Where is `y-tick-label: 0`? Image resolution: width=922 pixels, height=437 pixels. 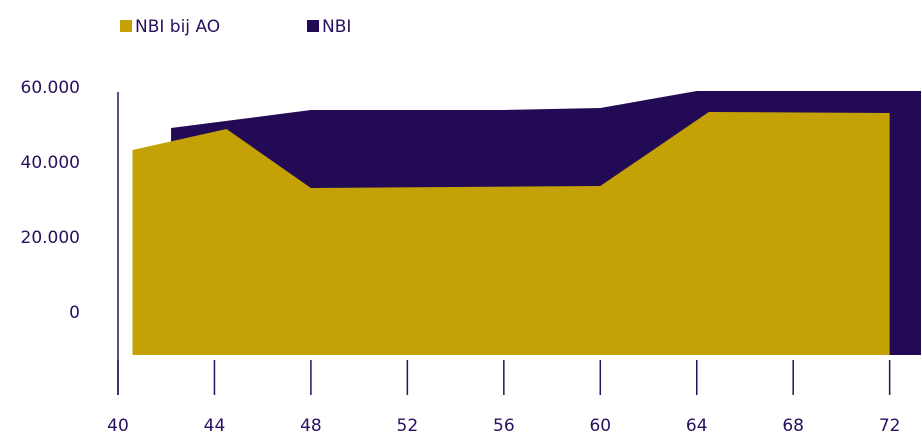
y-tick-label: 0 is located at coordinates (74, 313).